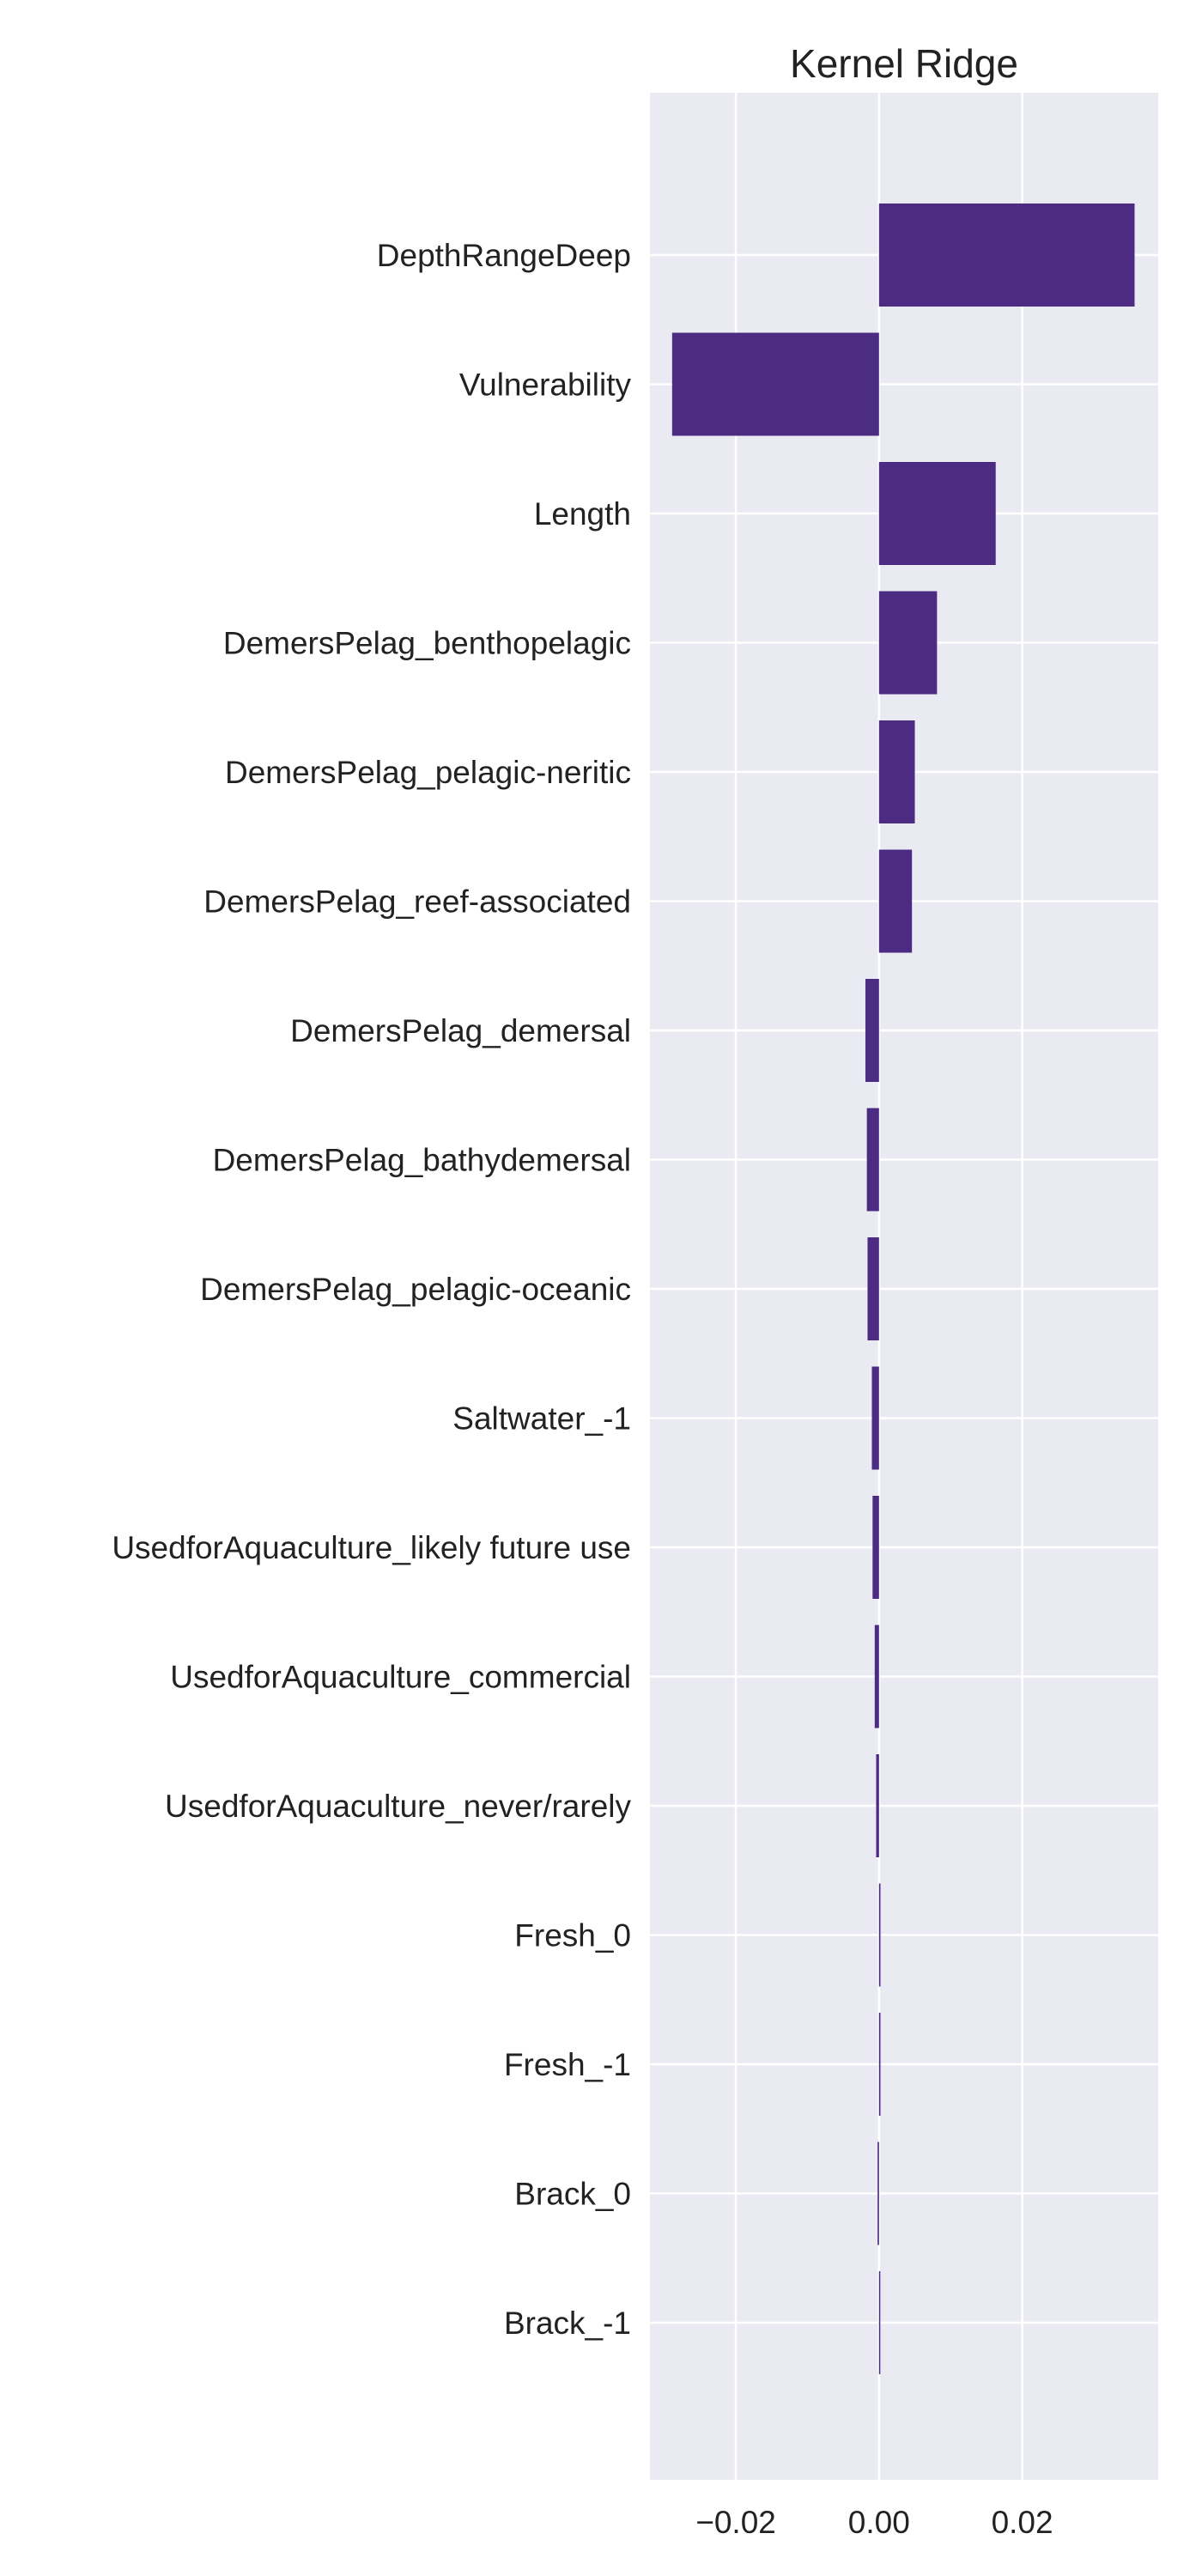  What do you see at coordinates (422, 1160) in the screenshot?
I see `category-label: DemersPelag_bathydemersal` at bounding box center [422, 1160].